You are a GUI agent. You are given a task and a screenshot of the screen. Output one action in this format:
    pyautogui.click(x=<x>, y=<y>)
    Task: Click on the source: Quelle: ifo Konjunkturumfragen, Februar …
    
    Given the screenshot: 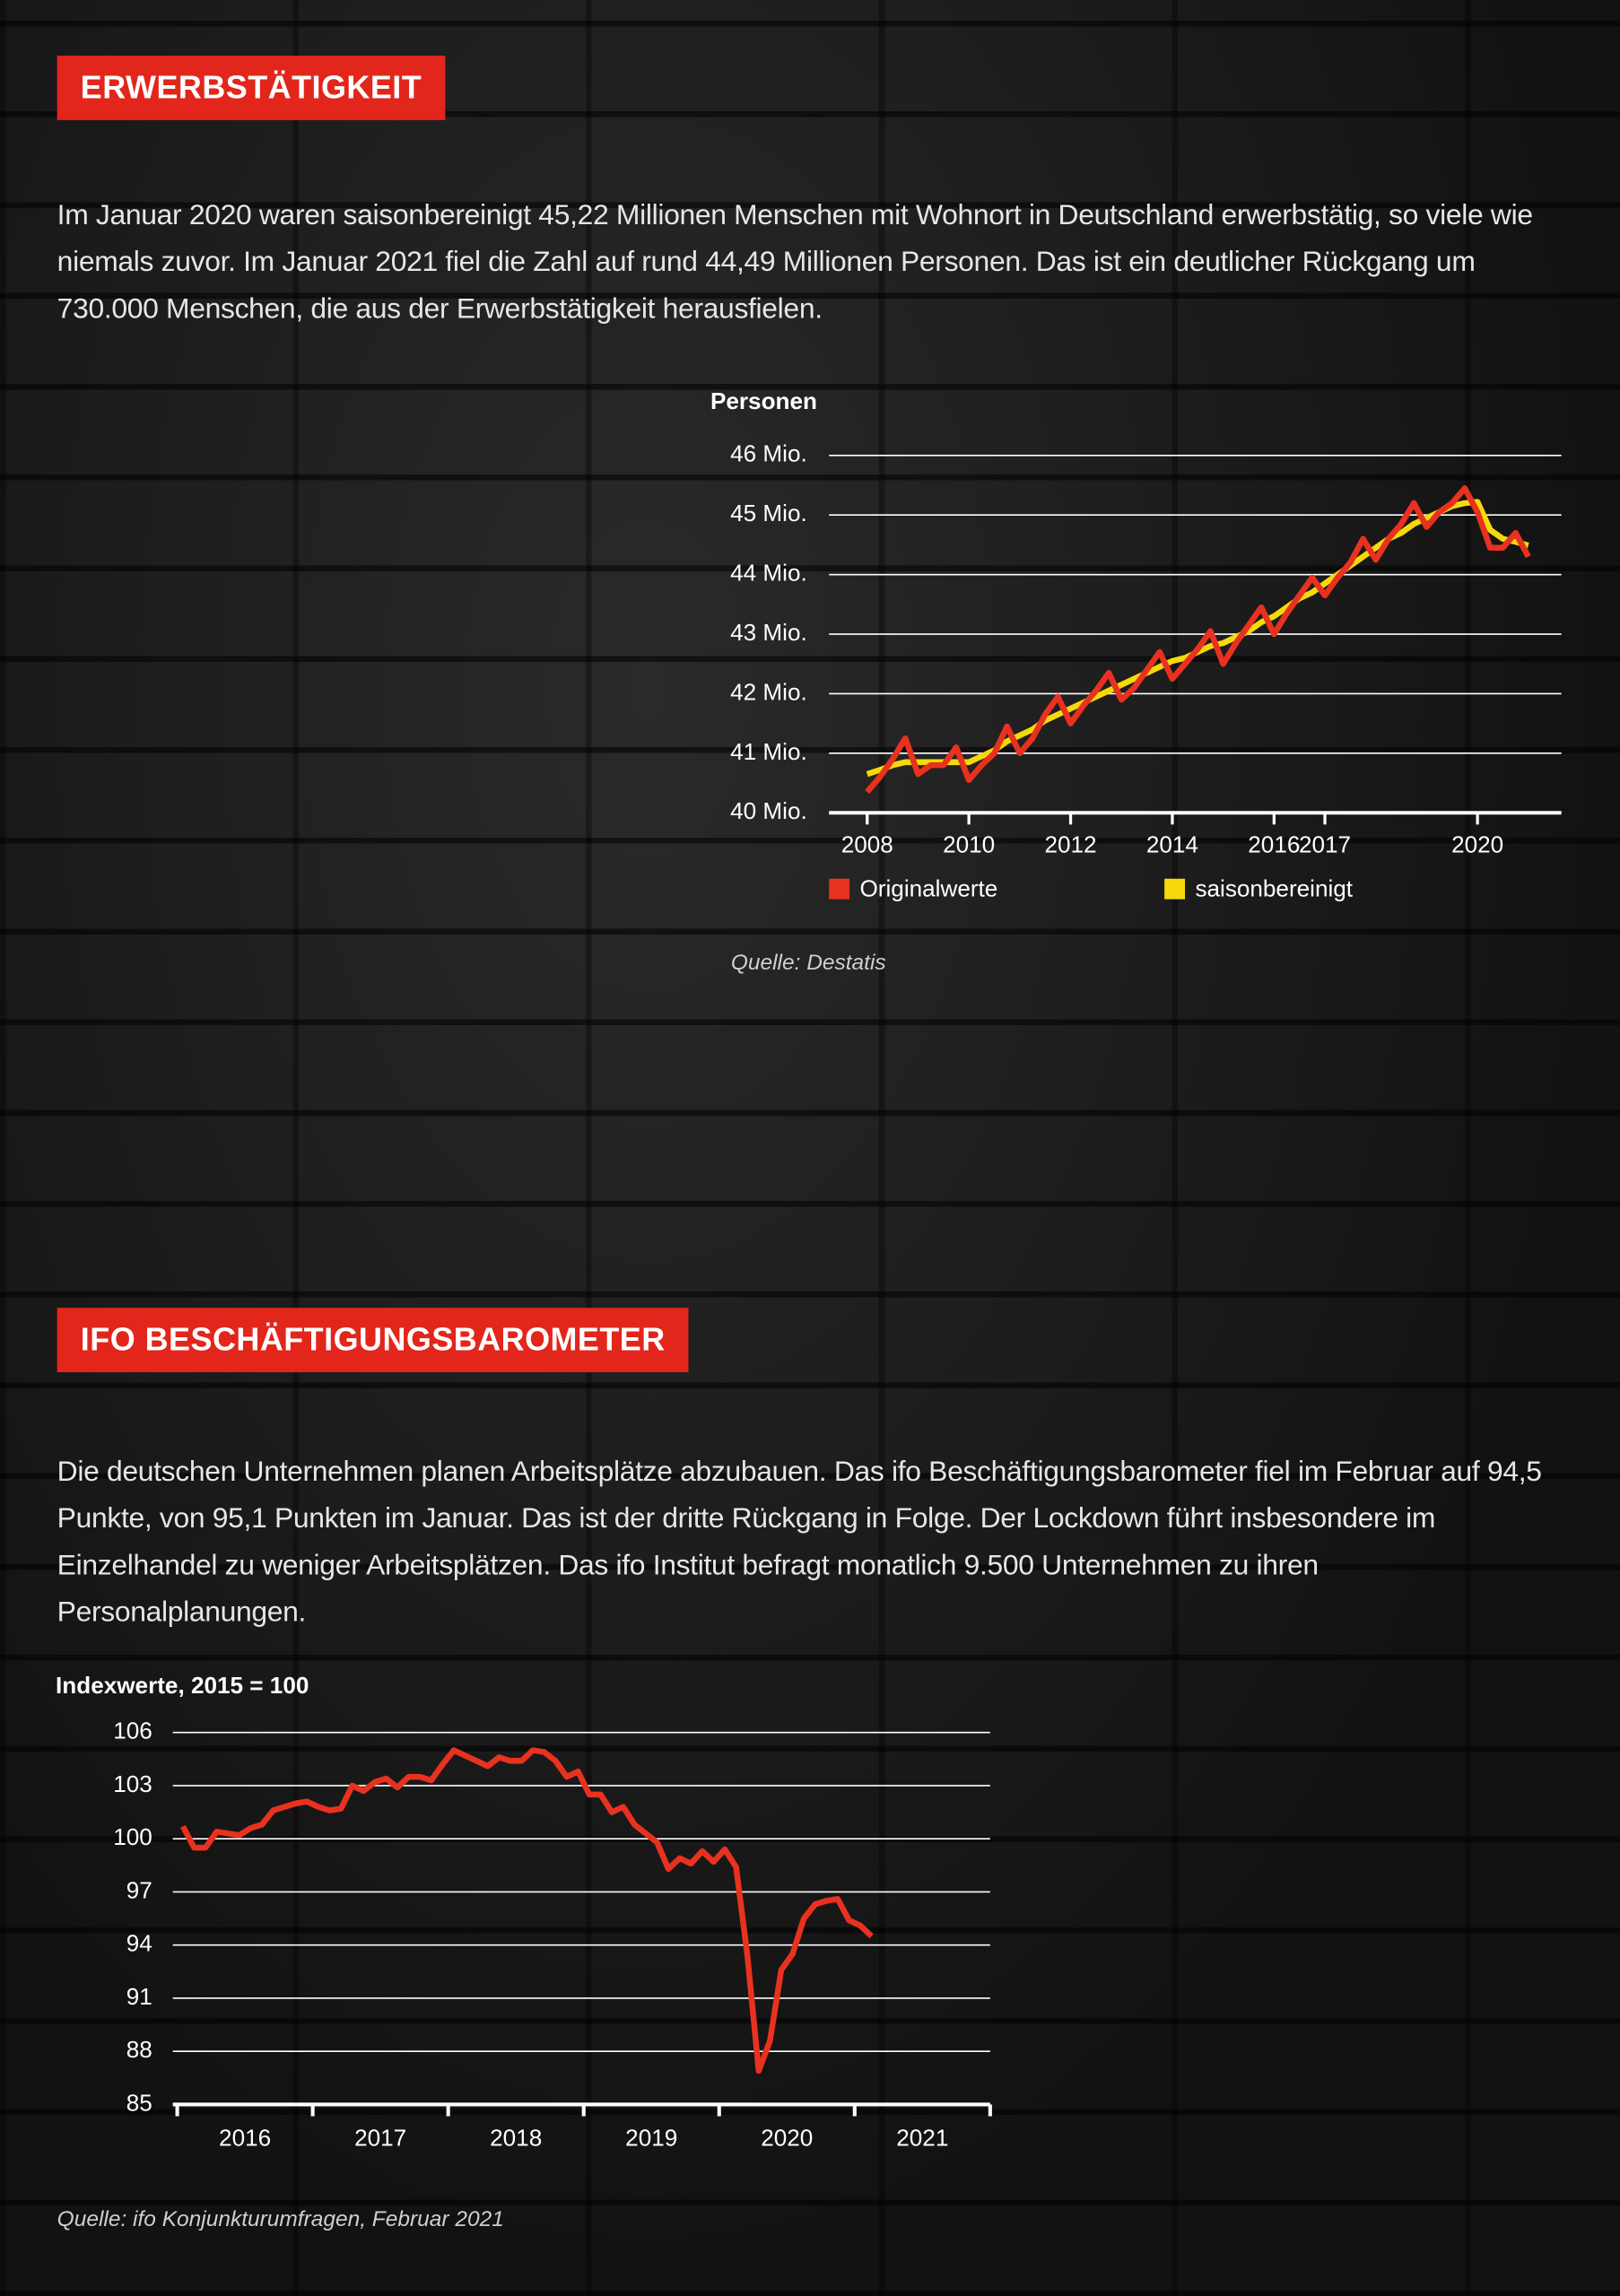 What is the action you would take?
    pyautogui.click(x=280, y=2219)
    